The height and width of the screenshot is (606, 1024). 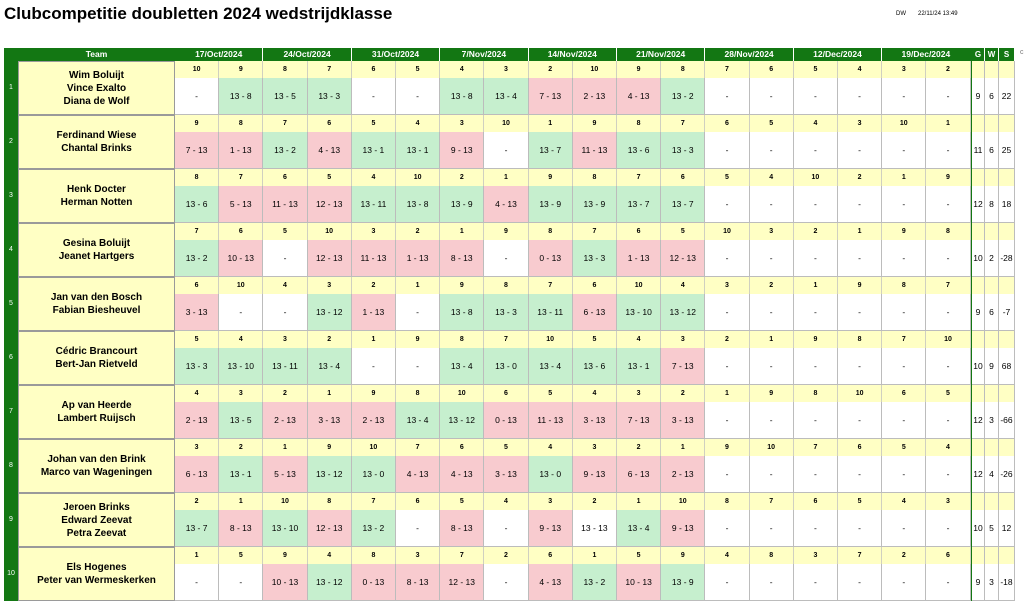 What do you see at coordinates (978, 69) in the screenshot?
I see `g-top` at bounding box center [978, 69].